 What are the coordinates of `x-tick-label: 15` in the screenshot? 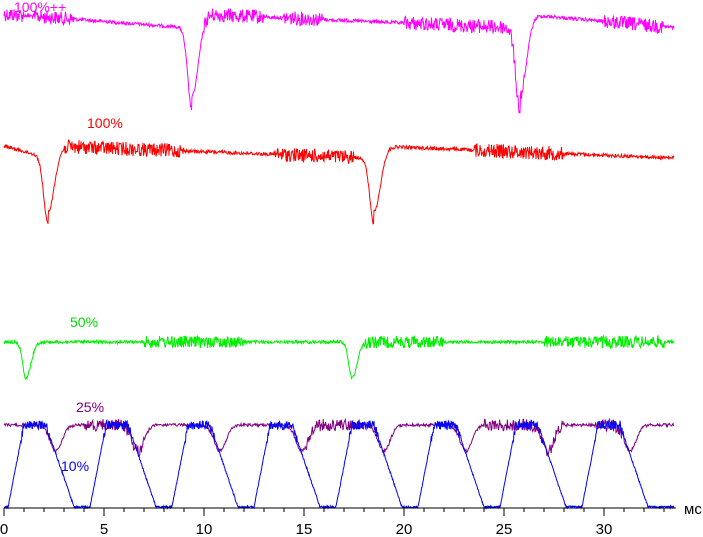 It's located at (304, 529).